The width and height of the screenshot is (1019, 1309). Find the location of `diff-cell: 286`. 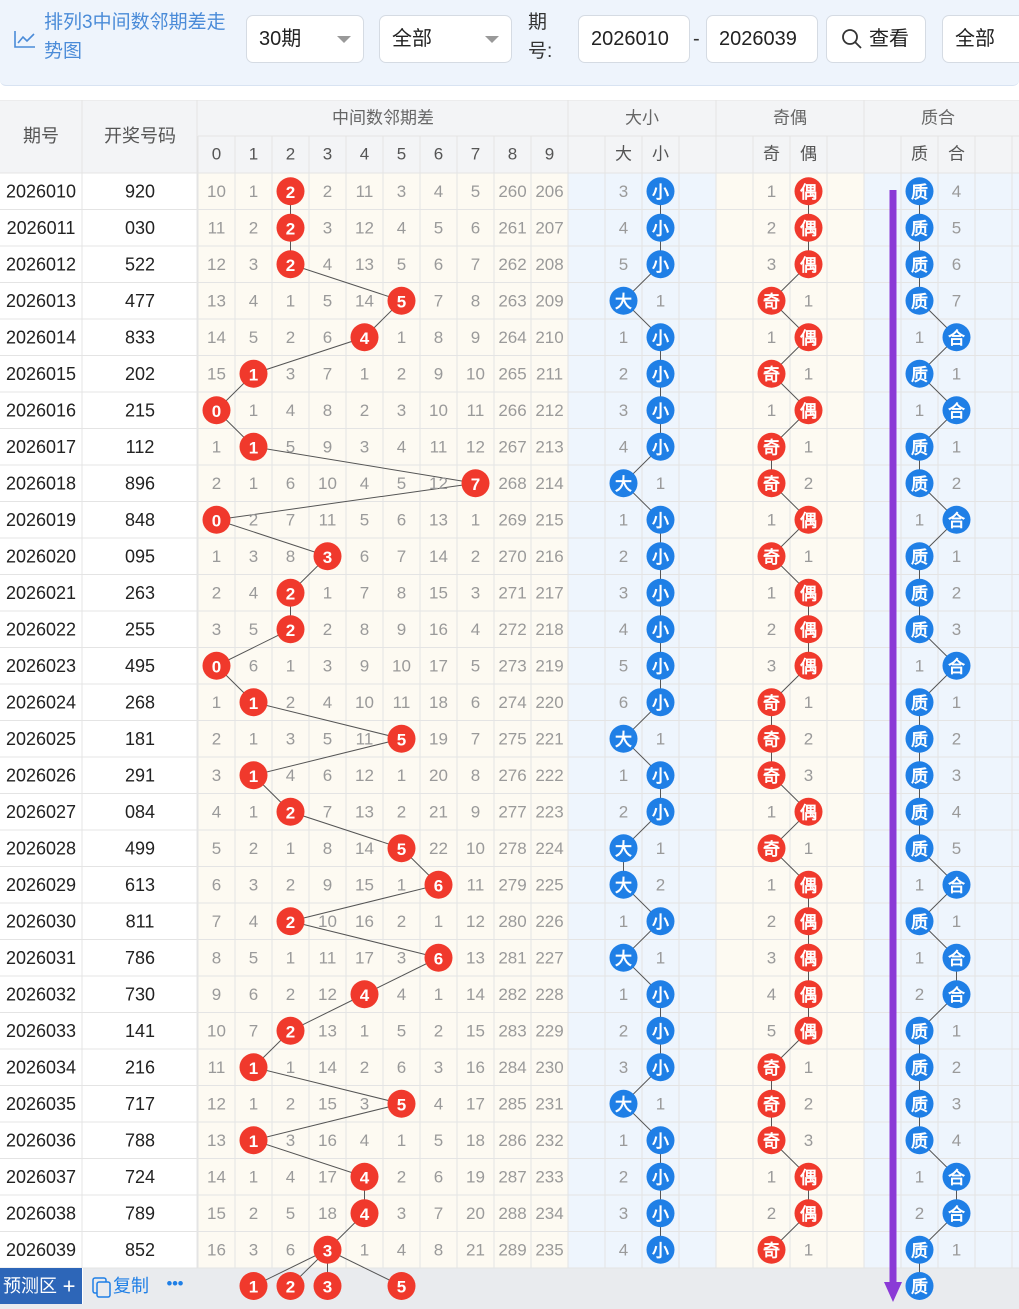

diff-cell: 286 is located at coordinates (512, 1140).